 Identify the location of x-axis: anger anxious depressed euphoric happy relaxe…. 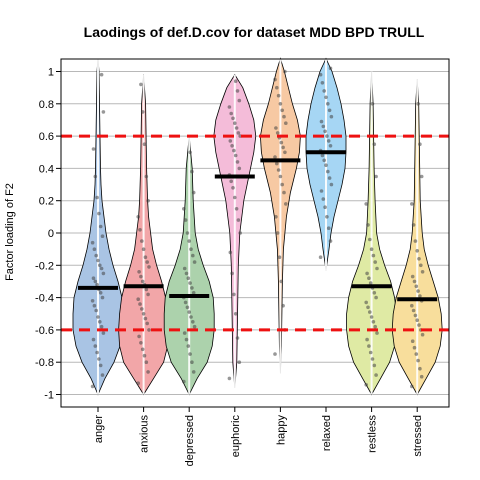
(258, 436).